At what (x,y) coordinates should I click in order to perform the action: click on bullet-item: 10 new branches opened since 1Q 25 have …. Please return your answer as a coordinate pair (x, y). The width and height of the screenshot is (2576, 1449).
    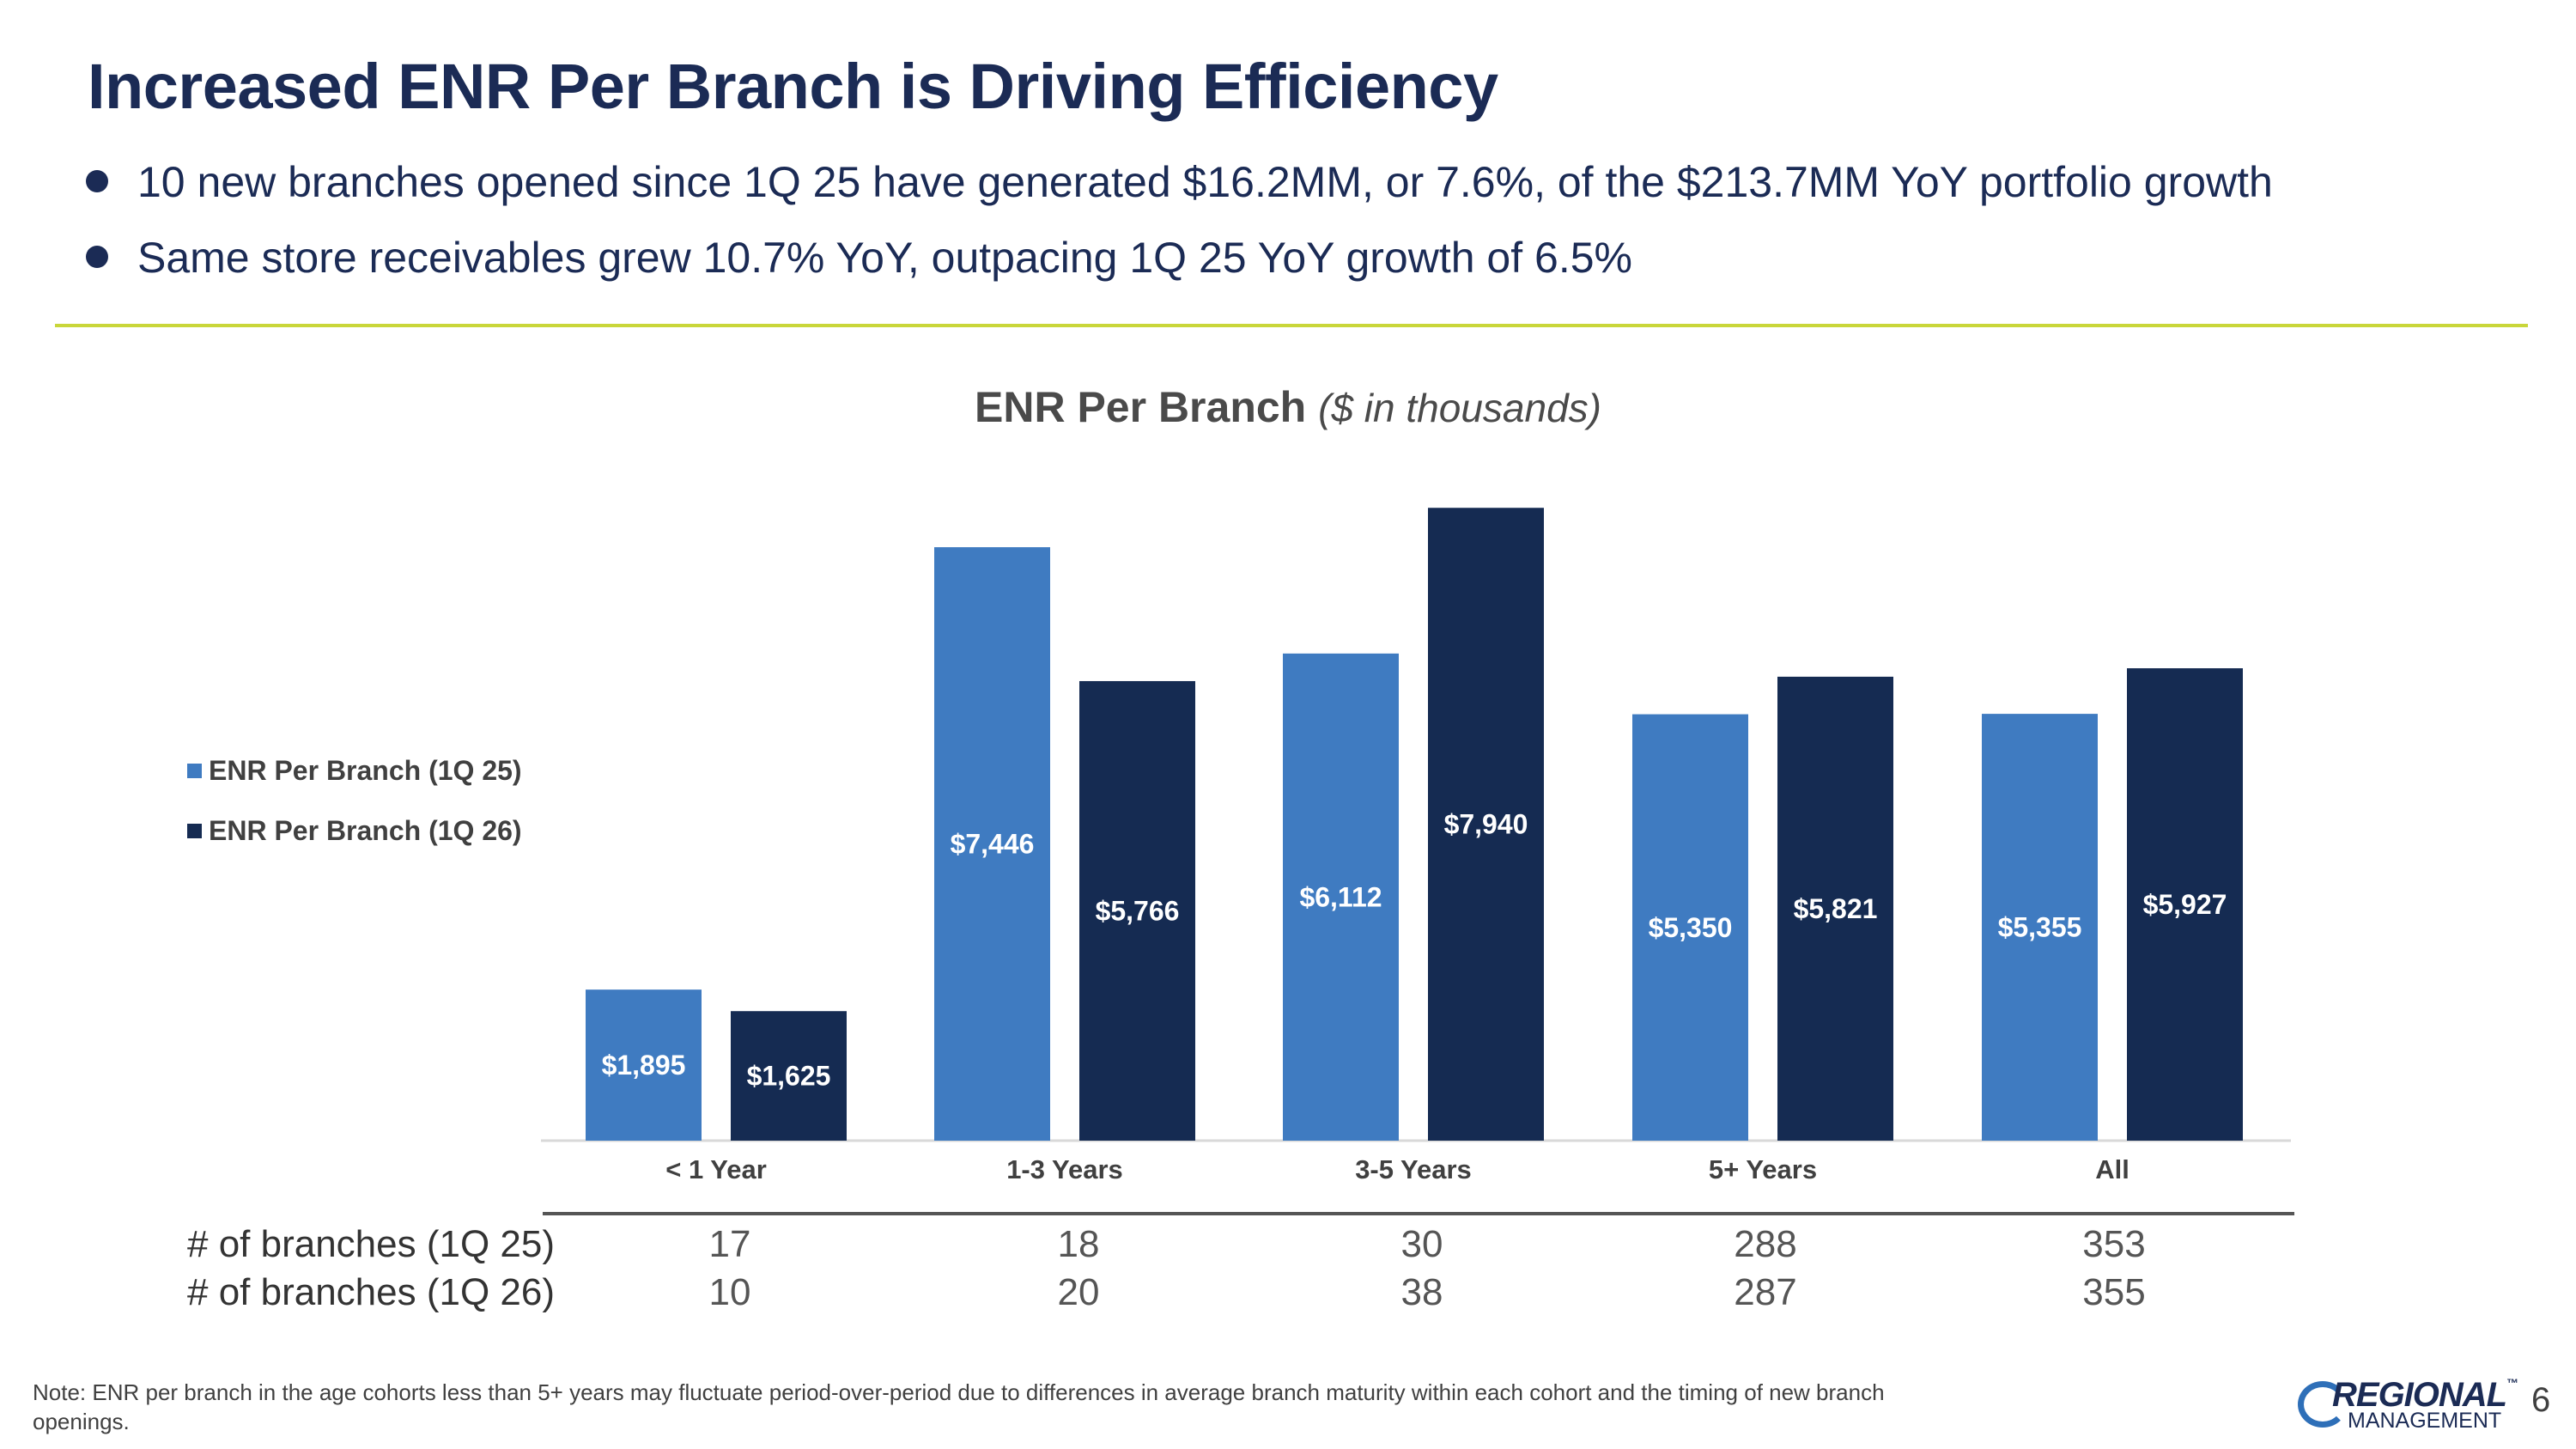
    Looking at the image, I should click on (1180, 189).